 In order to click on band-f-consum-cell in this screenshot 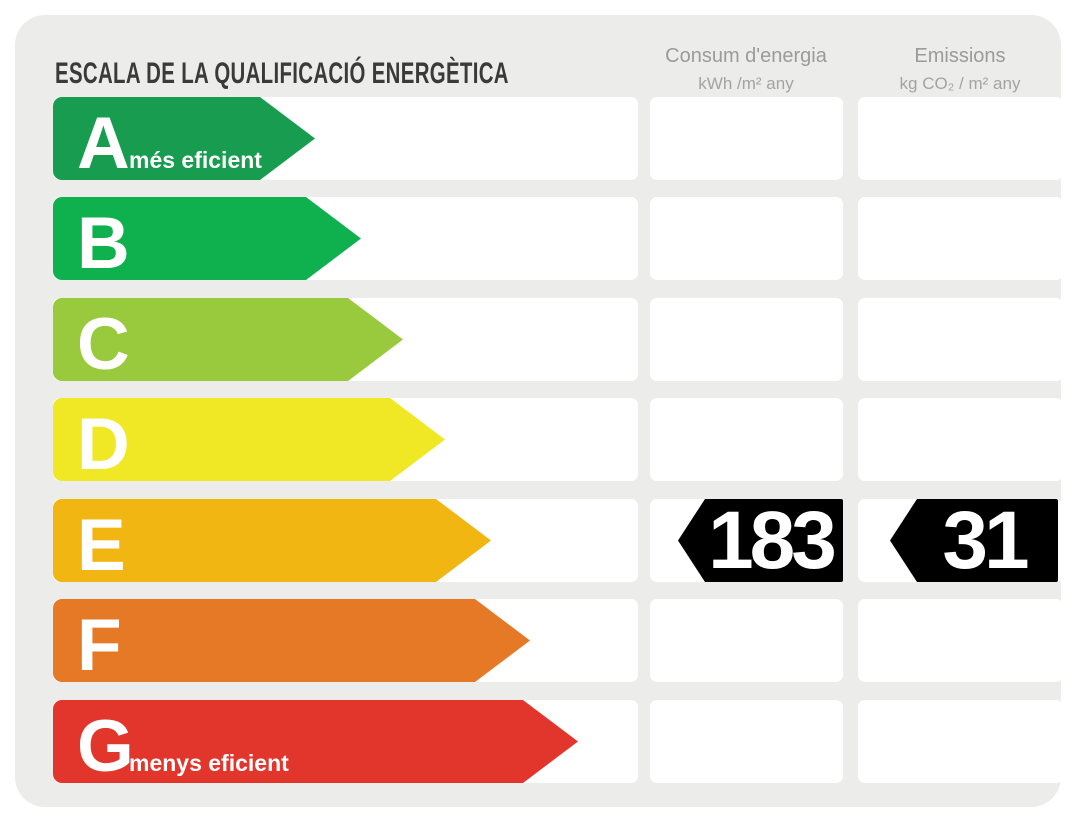, I will do `click(746, 640)`.